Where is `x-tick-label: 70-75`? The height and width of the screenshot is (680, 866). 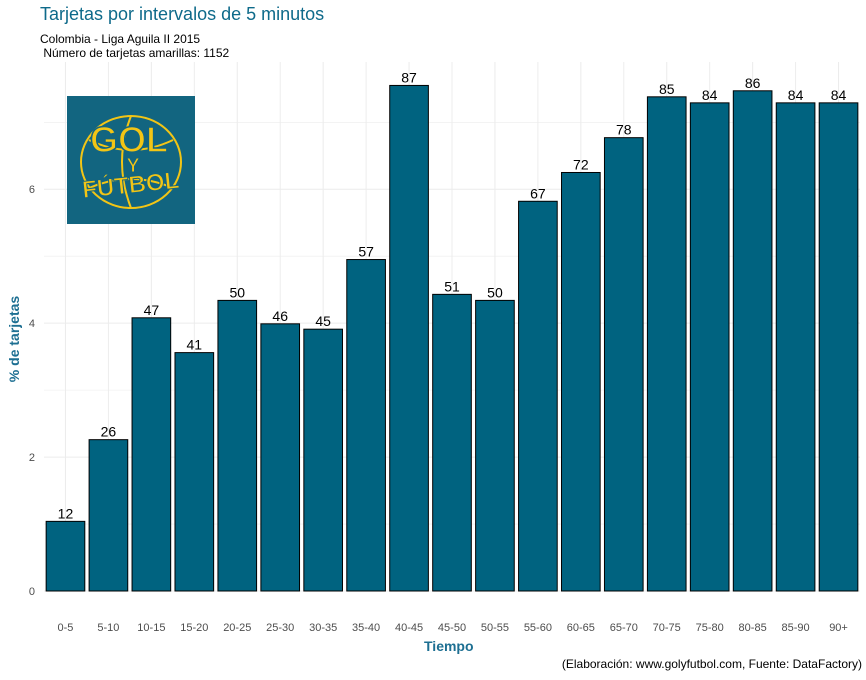 x-tick-label: 70-75 is located at coordinates (667, 628).